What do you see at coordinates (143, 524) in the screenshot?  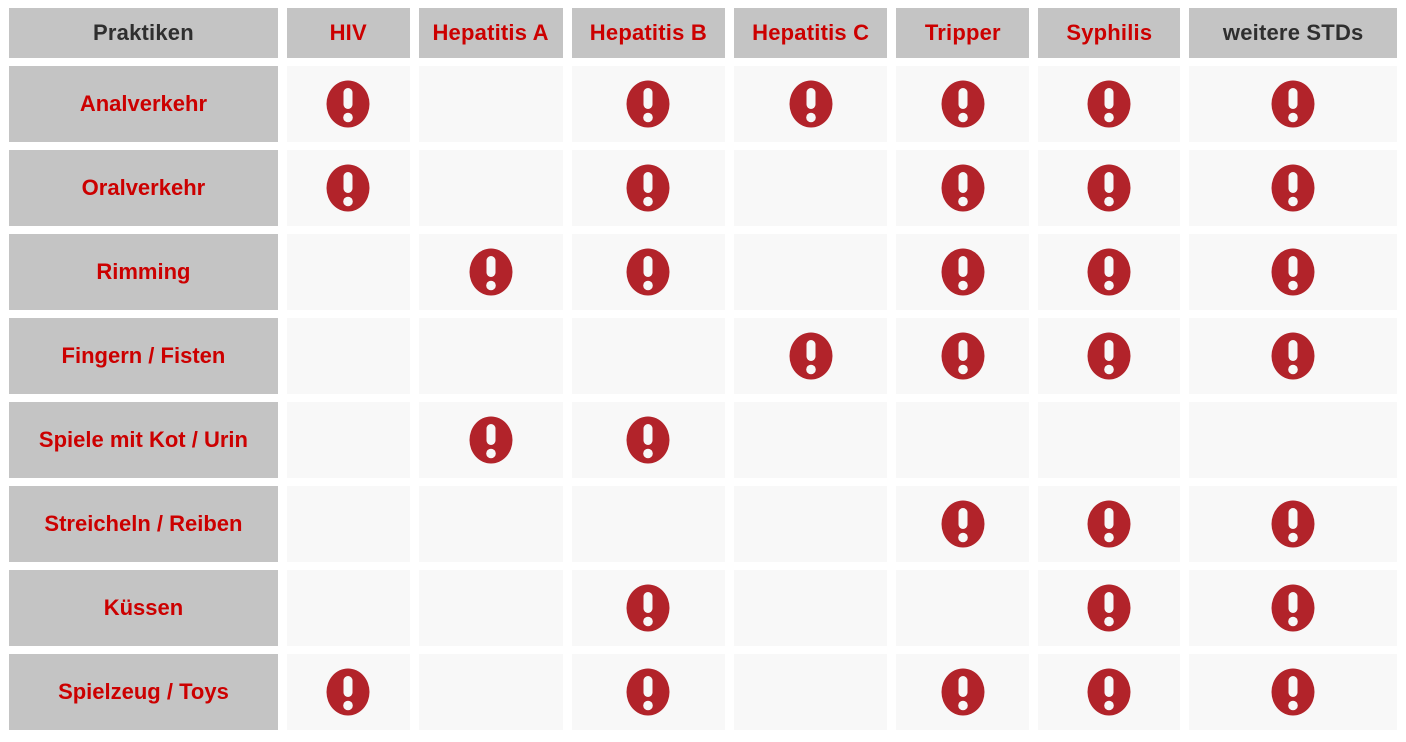 I see `row-label-streicheln-reiben: Streicheln / Reiben` at bounding box center [143, 524].